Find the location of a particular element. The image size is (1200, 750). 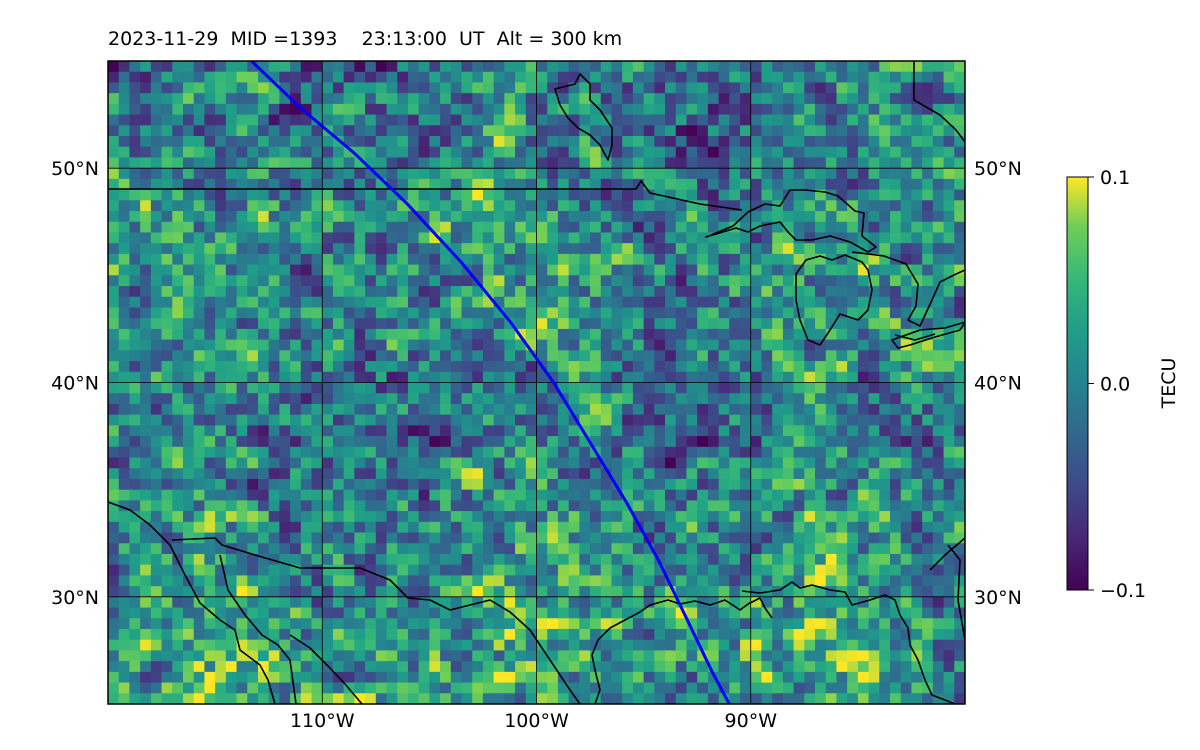

hudson-bay-coast is located at coordinates (939, 102).